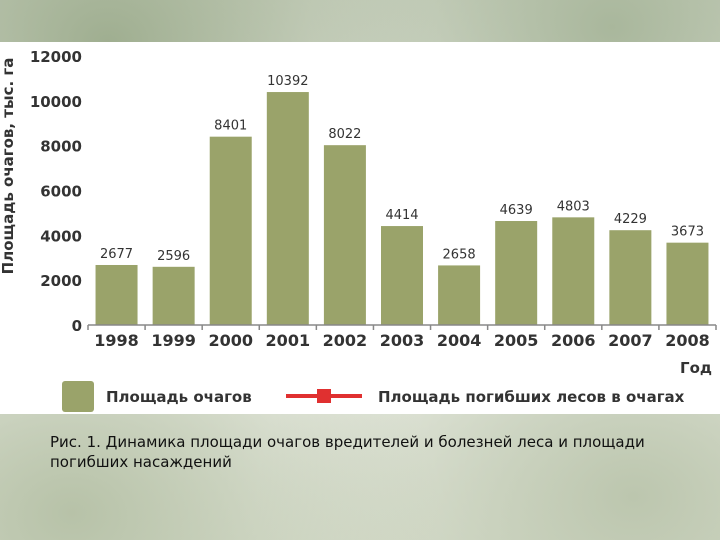 This screenshot has width=720, height=540. I want to click on y-tick-label: 10000, so click(56, 102).